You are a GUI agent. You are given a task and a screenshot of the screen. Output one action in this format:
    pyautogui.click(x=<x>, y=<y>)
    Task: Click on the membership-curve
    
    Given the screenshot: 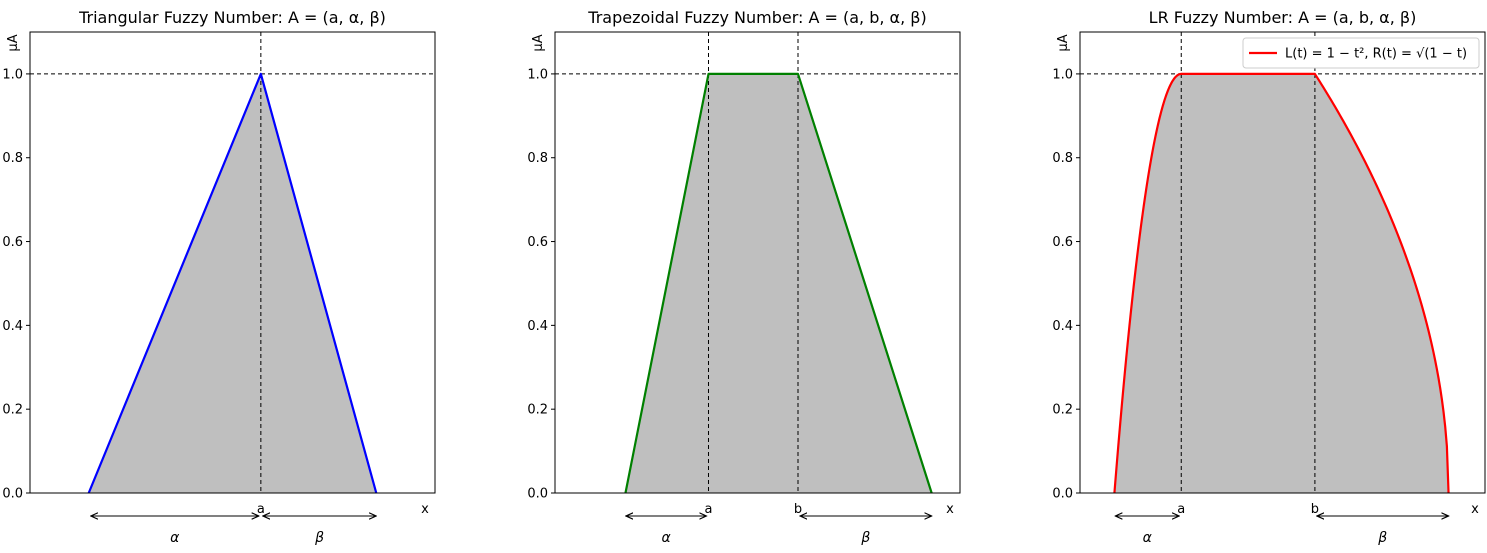 What is the action you would take?
    pyautogui.click(x=232, y=283)
    